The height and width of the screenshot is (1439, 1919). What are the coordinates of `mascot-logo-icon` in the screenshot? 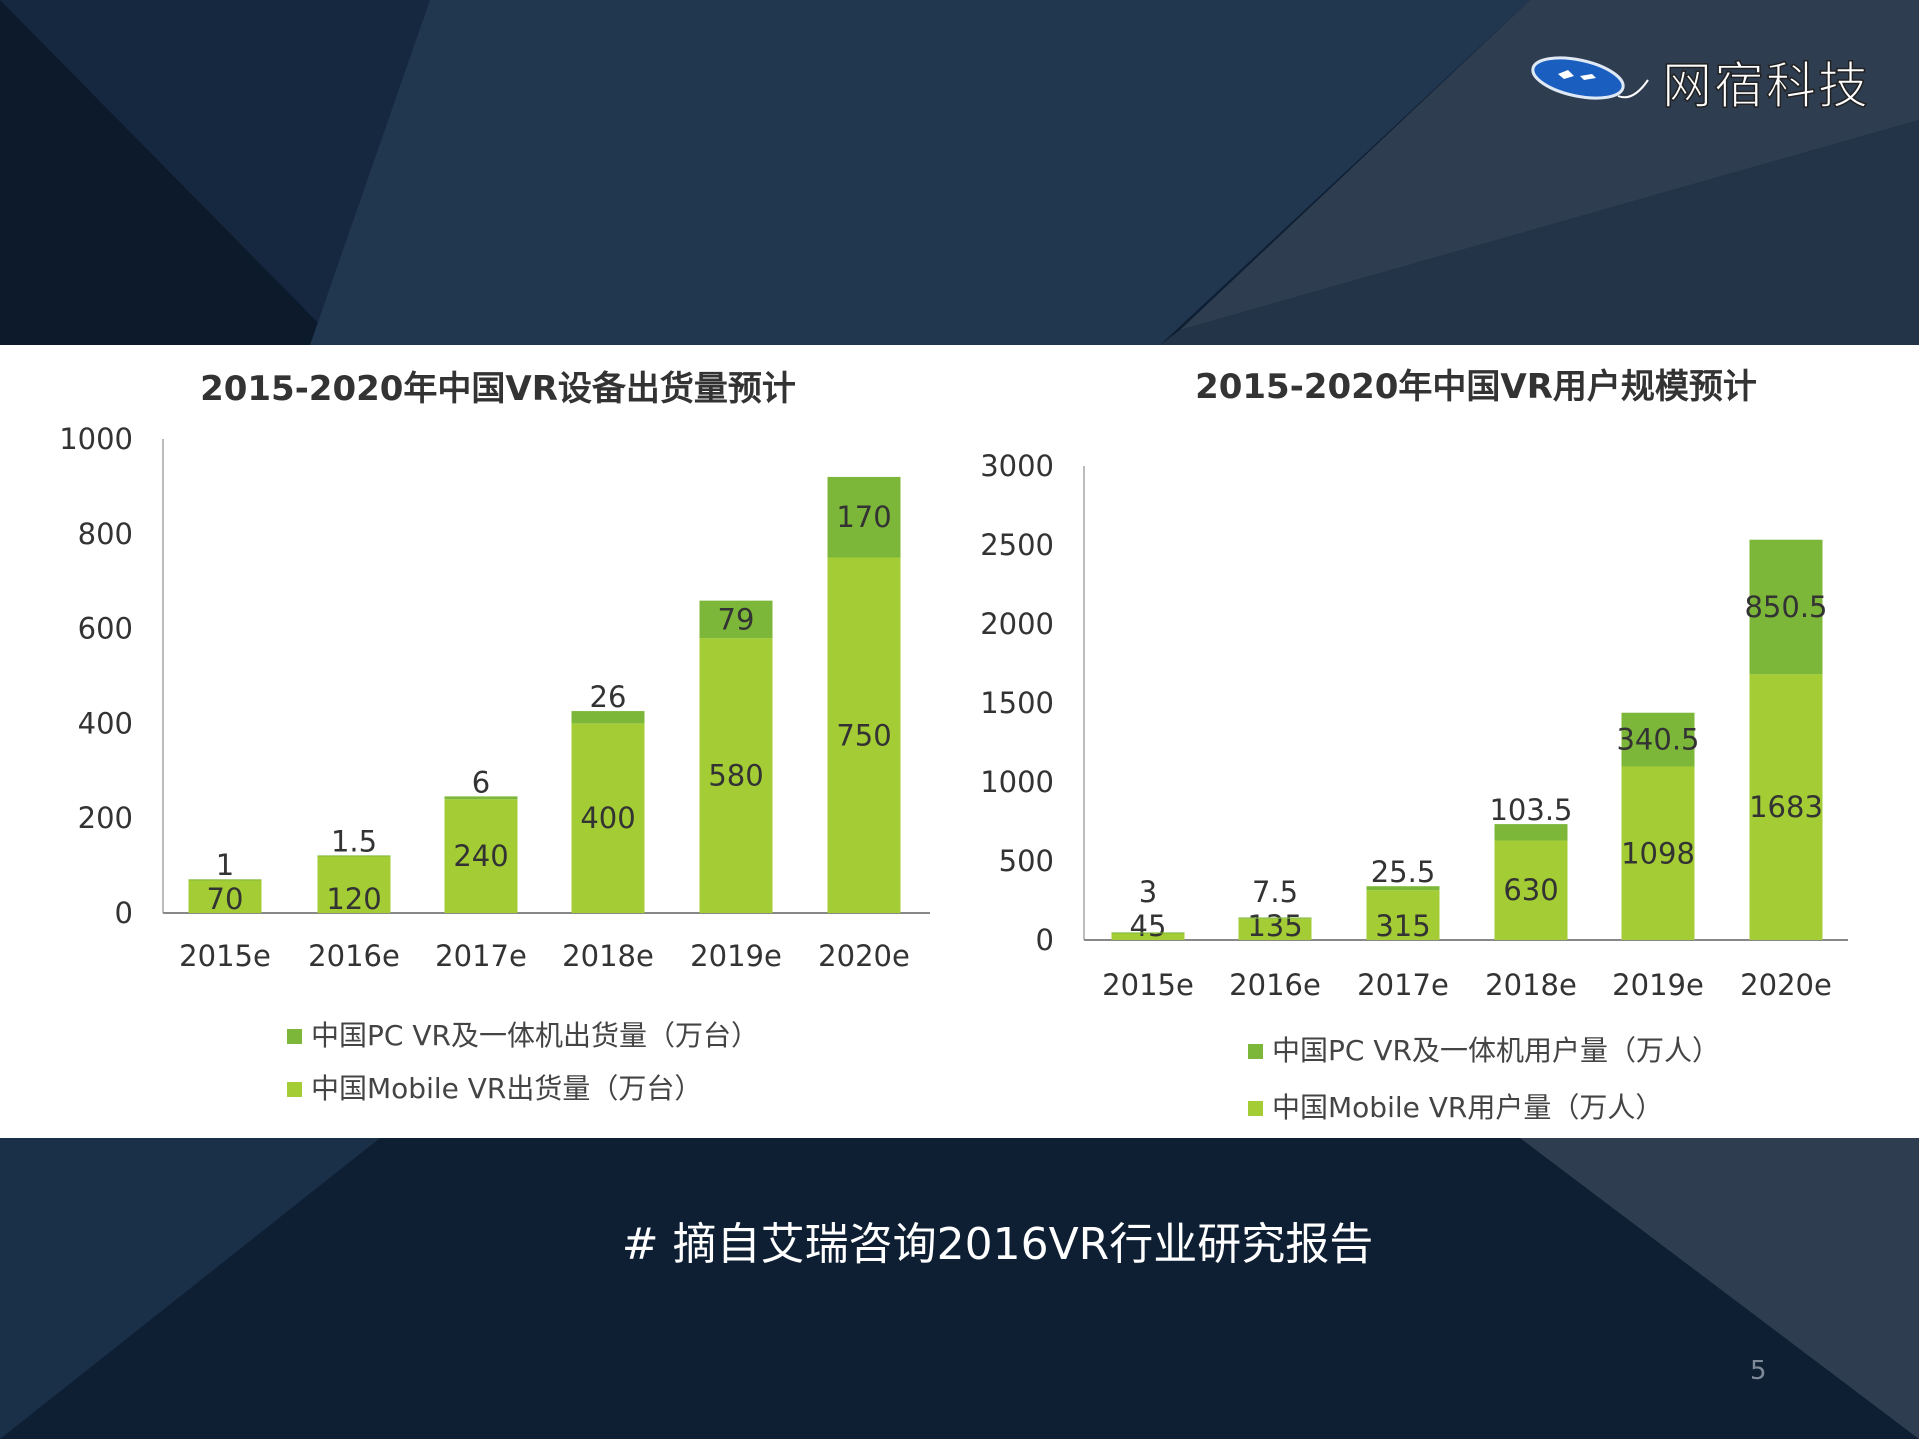 It's located at (1590, 78).